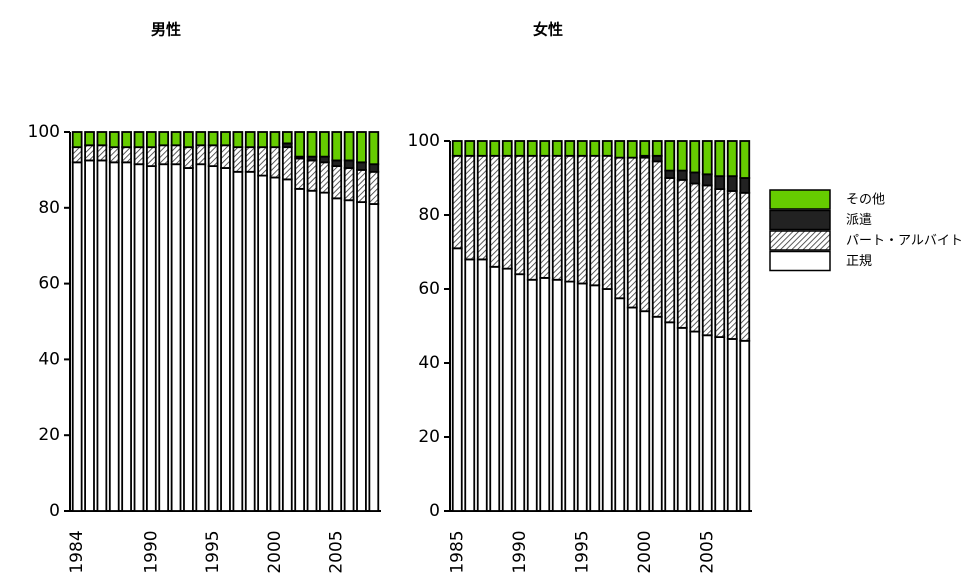 The height and width of the screenshot is (576, 977). What do you see at coordinates (275, 551) in the screenshot?
I see `x-tick-label: 2000` at bounding box center [275, 551].